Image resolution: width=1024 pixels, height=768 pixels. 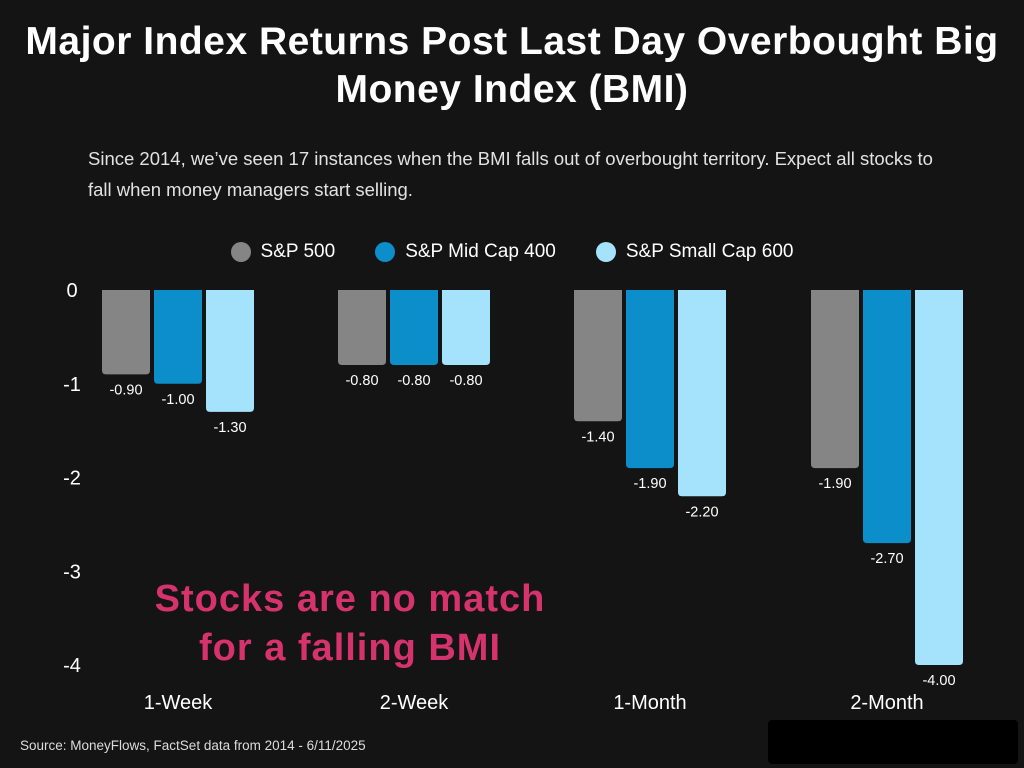 What do you see at coordinates (597, 437) in the screenshot?
I see `bar-value-label: -1.40` at bounding box center [597, 437].